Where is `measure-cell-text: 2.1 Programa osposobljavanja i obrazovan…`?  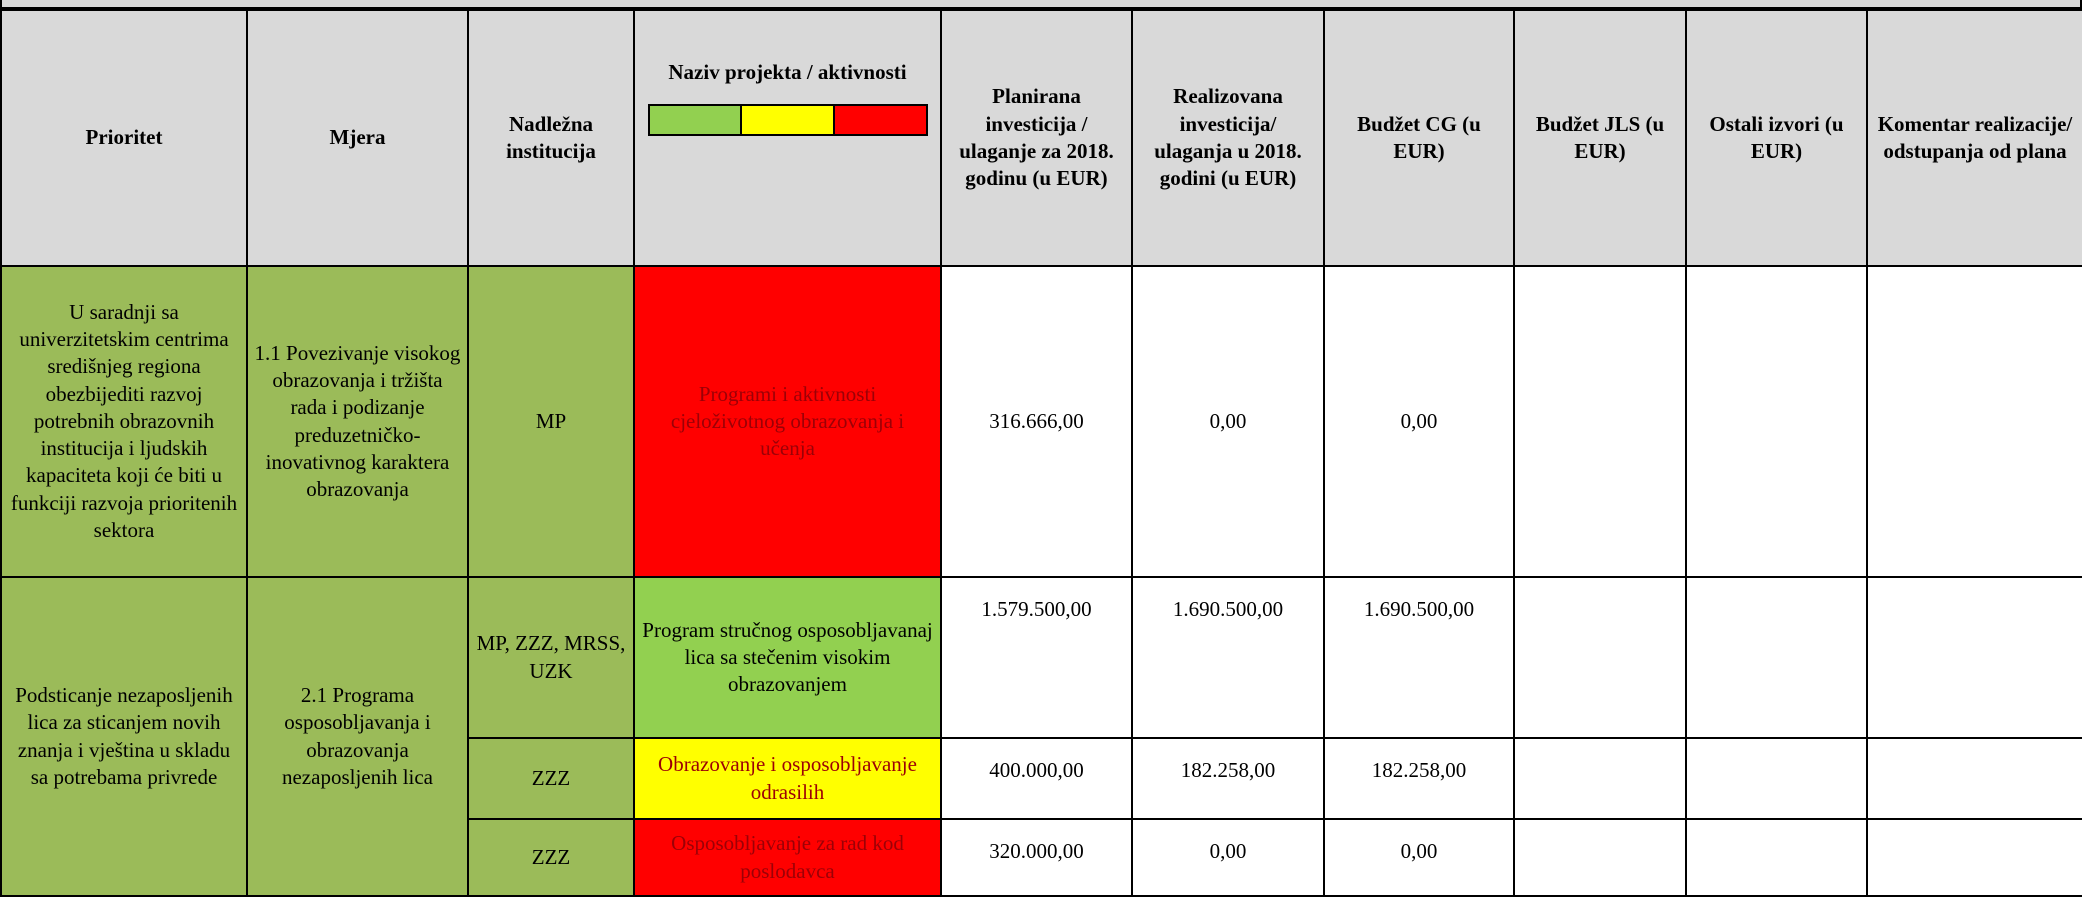 measure-cell-text: 2.1 Programa osposobljavanja i obrazovan… is located at coordinates (357, 735).